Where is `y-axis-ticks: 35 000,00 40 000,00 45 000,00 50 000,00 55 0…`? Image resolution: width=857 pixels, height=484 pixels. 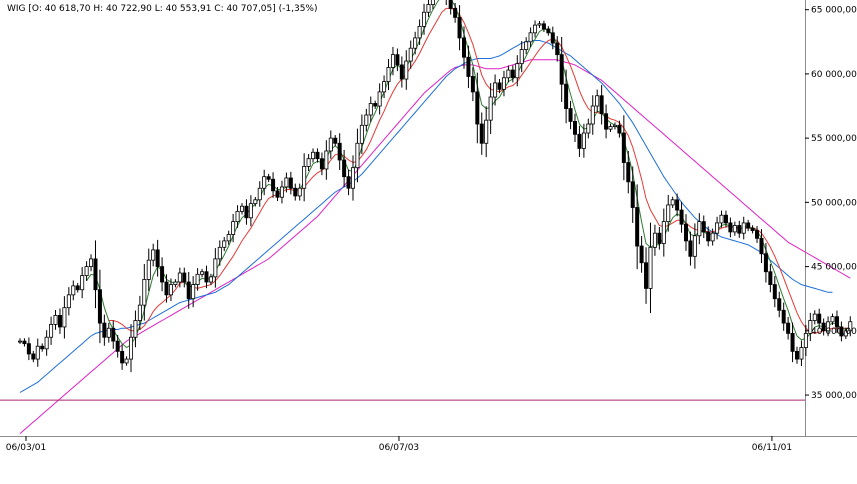
y-axis-ticks: 35 000,00 40 000,00 45 000,00 50 000,00 55 0… is located at coordinates (831, 203).